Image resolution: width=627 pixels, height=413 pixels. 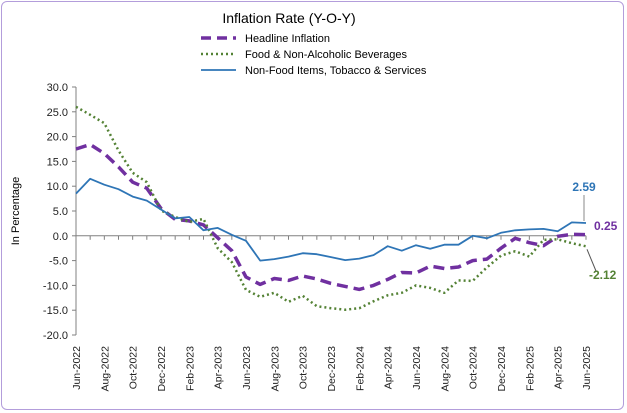 What do you see at coordinates (219, 367) in the screenshot?
I see `x-tick-label: Apr-2023` at bounding box center [219, 367].